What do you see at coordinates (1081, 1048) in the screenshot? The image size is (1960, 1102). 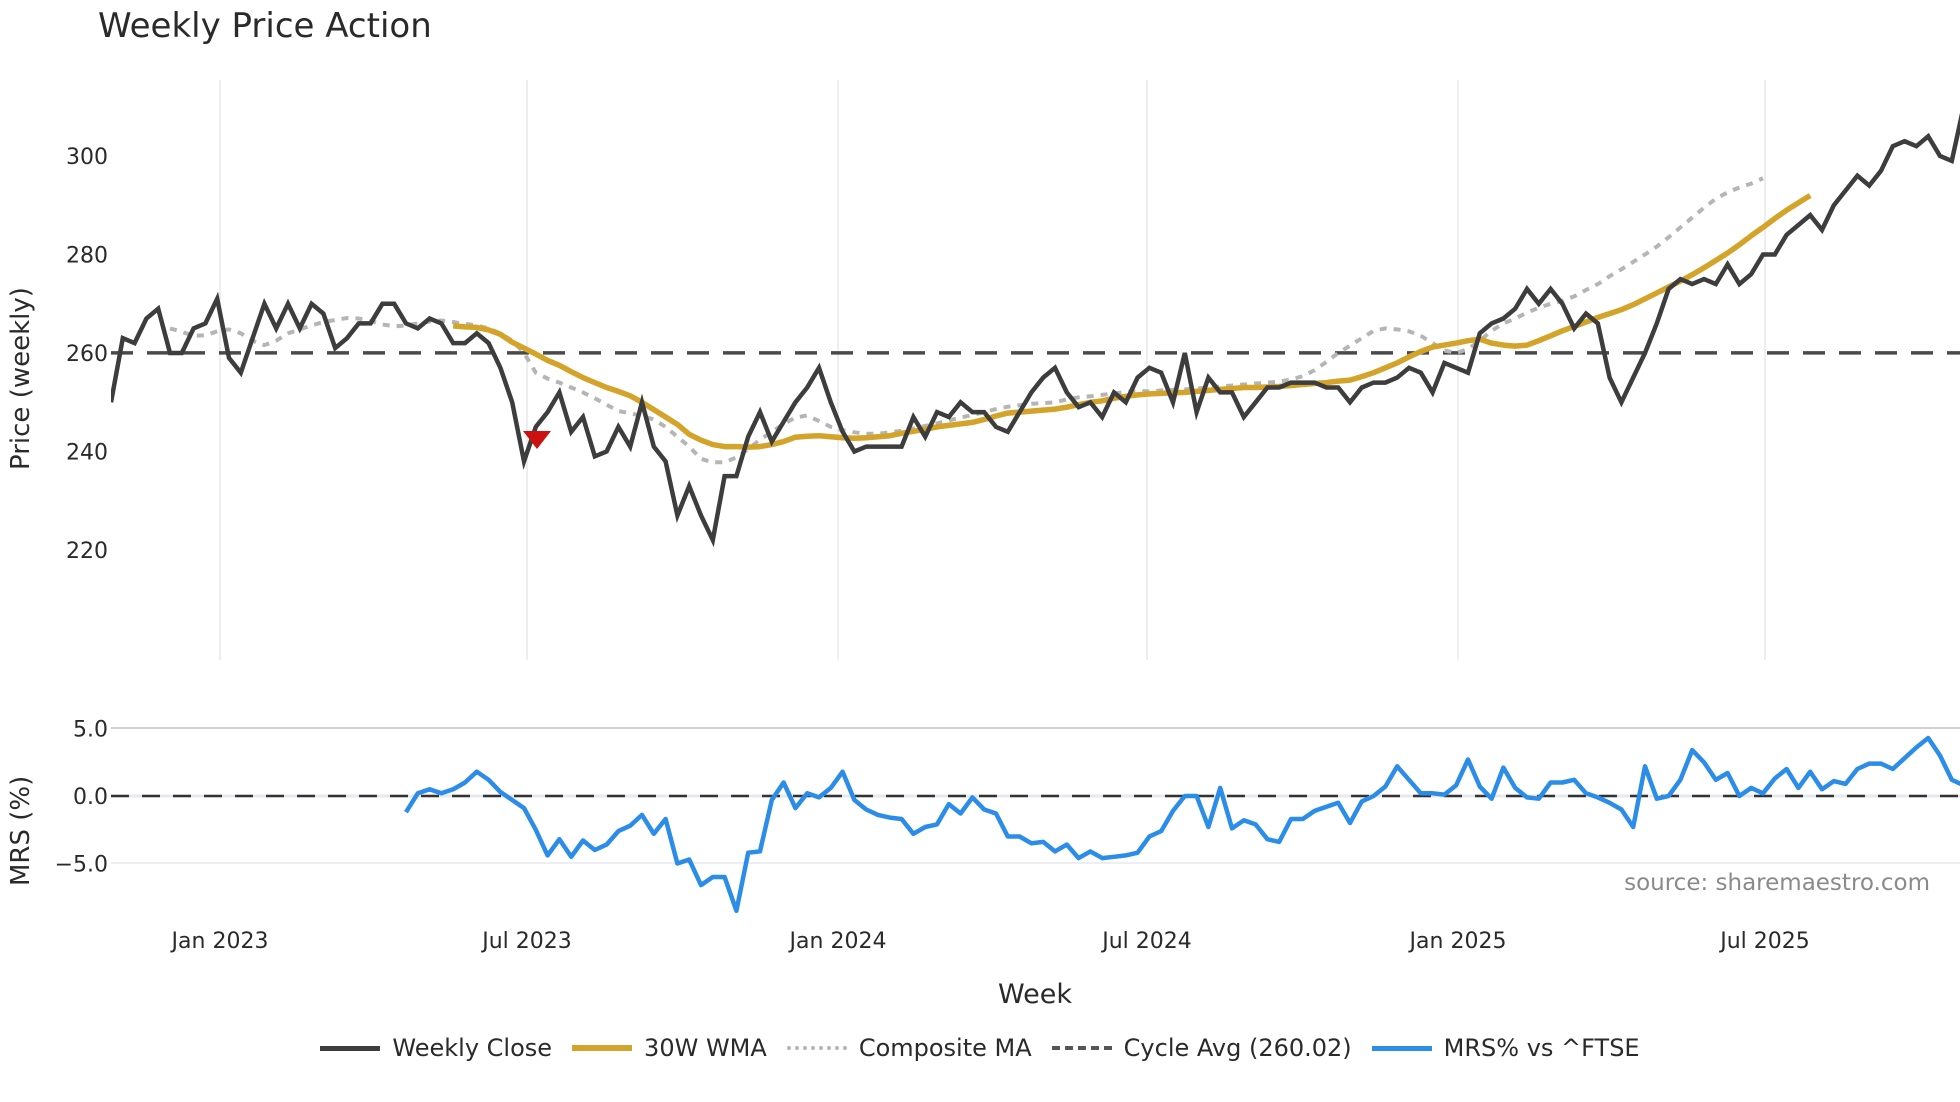 I see `cyc-swatch-icon` at bounding box center [1081, 1048].